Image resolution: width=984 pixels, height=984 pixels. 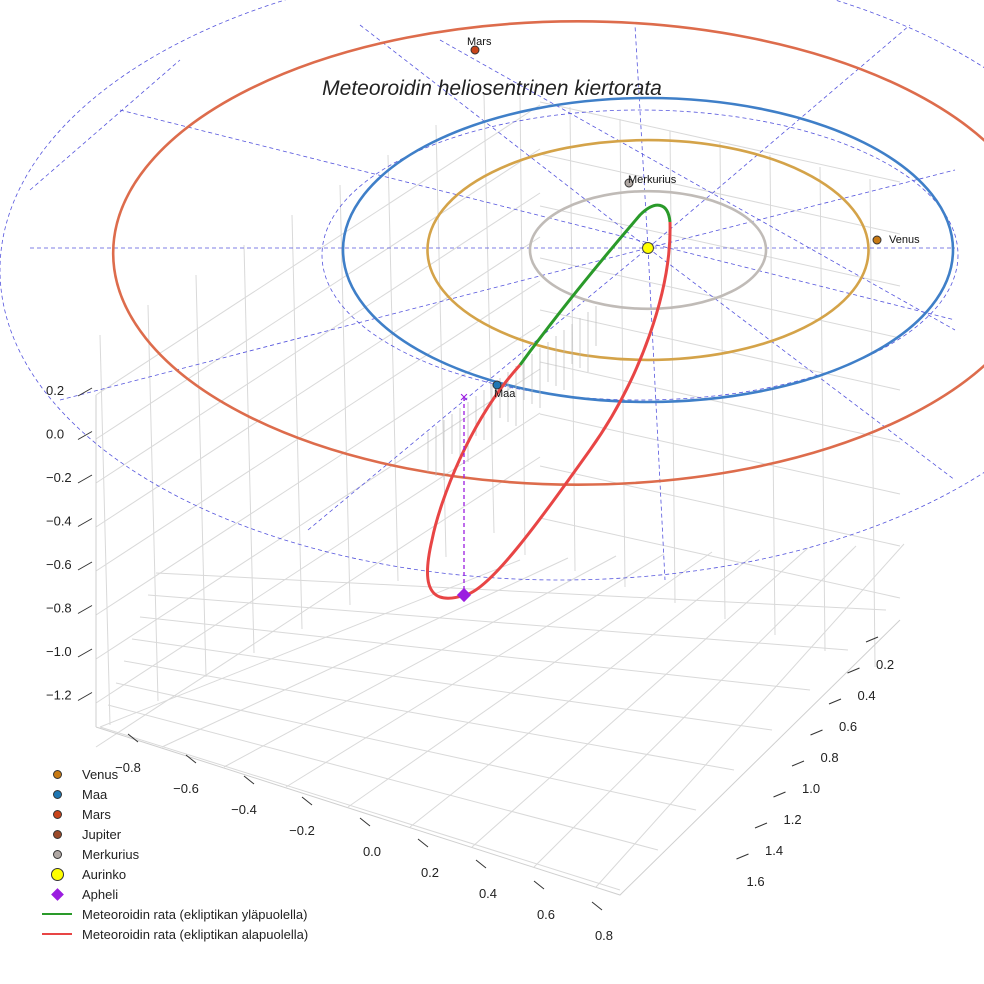 I want to click on y-tick-label: 1.0, so click(x=811, y=788).